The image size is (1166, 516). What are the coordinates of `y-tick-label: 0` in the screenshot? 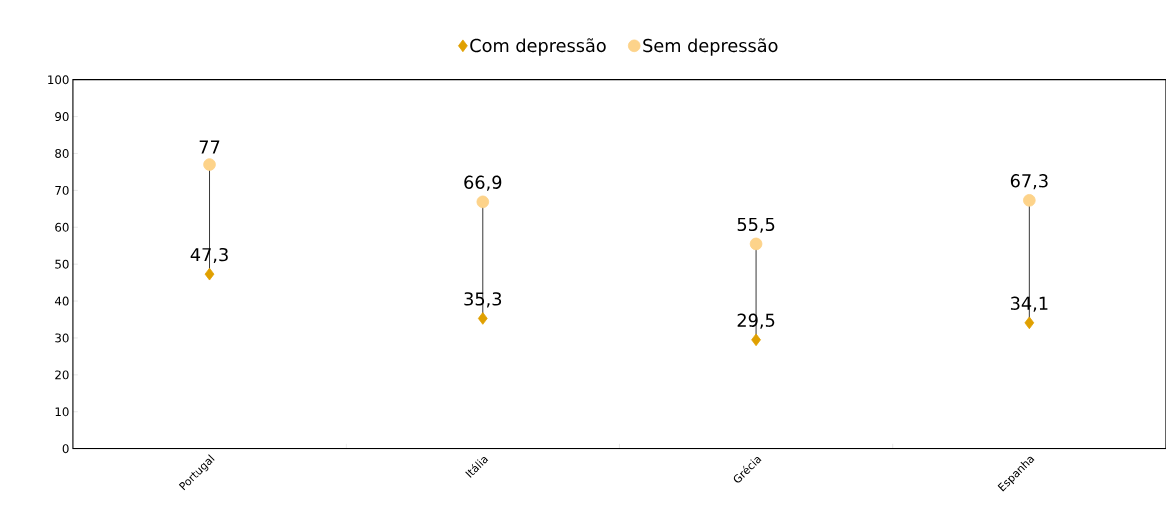 It's located at (65, 449).